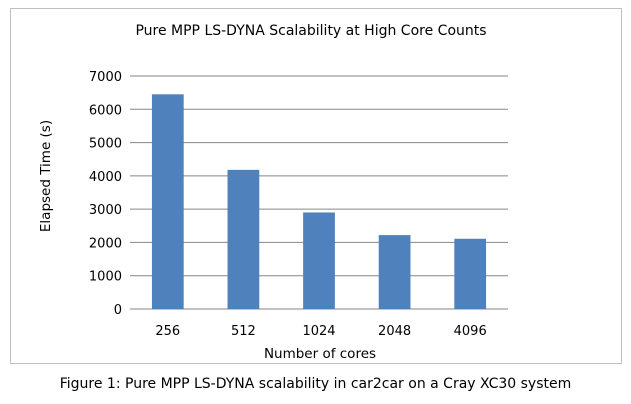 This screenshot has height=404, width=631. What do you see at coordinates (105, 177) in the screenshot?
I see `y-tick-label: 4000` at bounding box center [105, 177].